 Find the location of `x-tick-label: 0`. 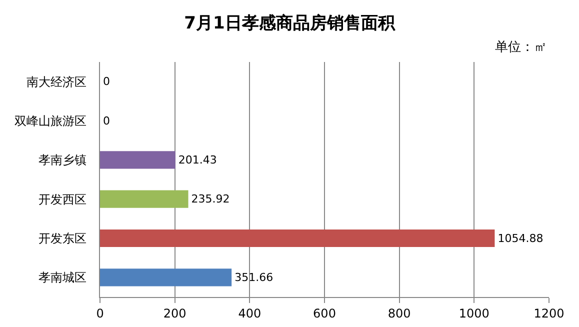

x-tick-label: 0 is located at coordinates (100, 313).